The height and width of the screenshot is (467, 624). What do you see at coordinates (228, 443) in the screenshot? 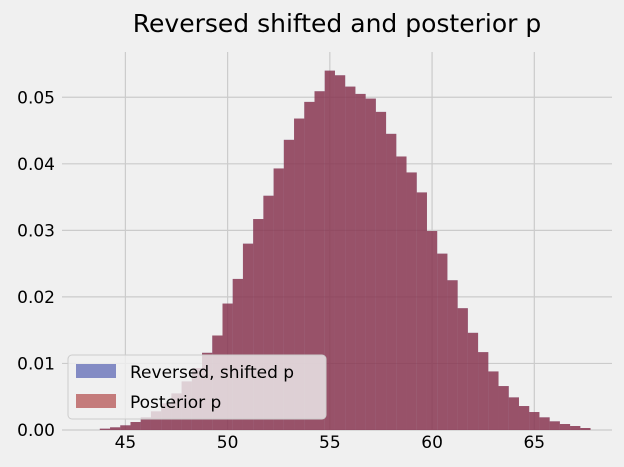
I see `x-tick-label: 50` at bounding box center [228, 443].